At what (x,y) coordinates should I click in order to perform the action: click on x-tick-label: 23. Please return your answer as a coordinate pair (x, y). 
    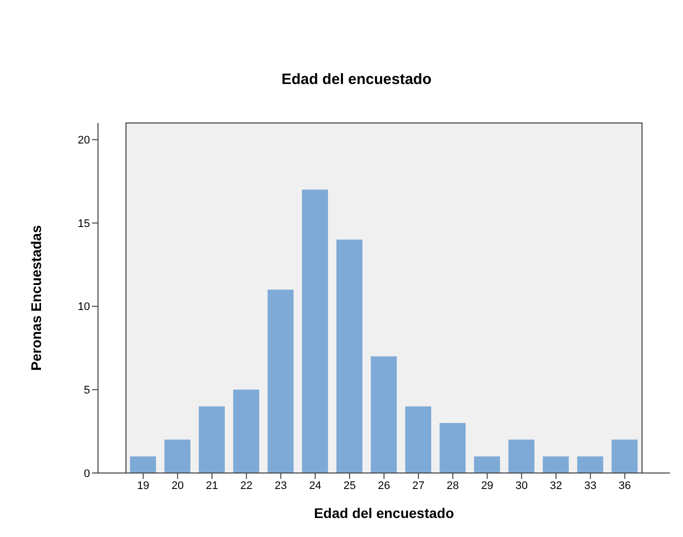
    Looking at the image, I should click on (280, 486).